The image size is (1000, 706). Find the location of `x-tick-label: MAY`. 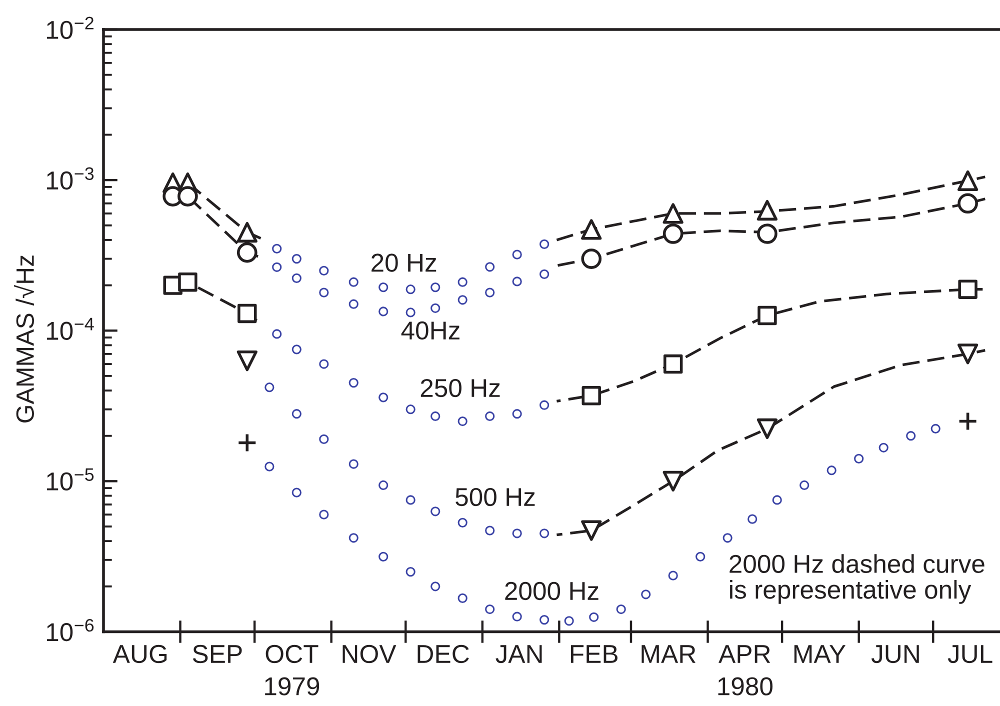

x-tick-label: MAY is located at coordinates (820, 654).